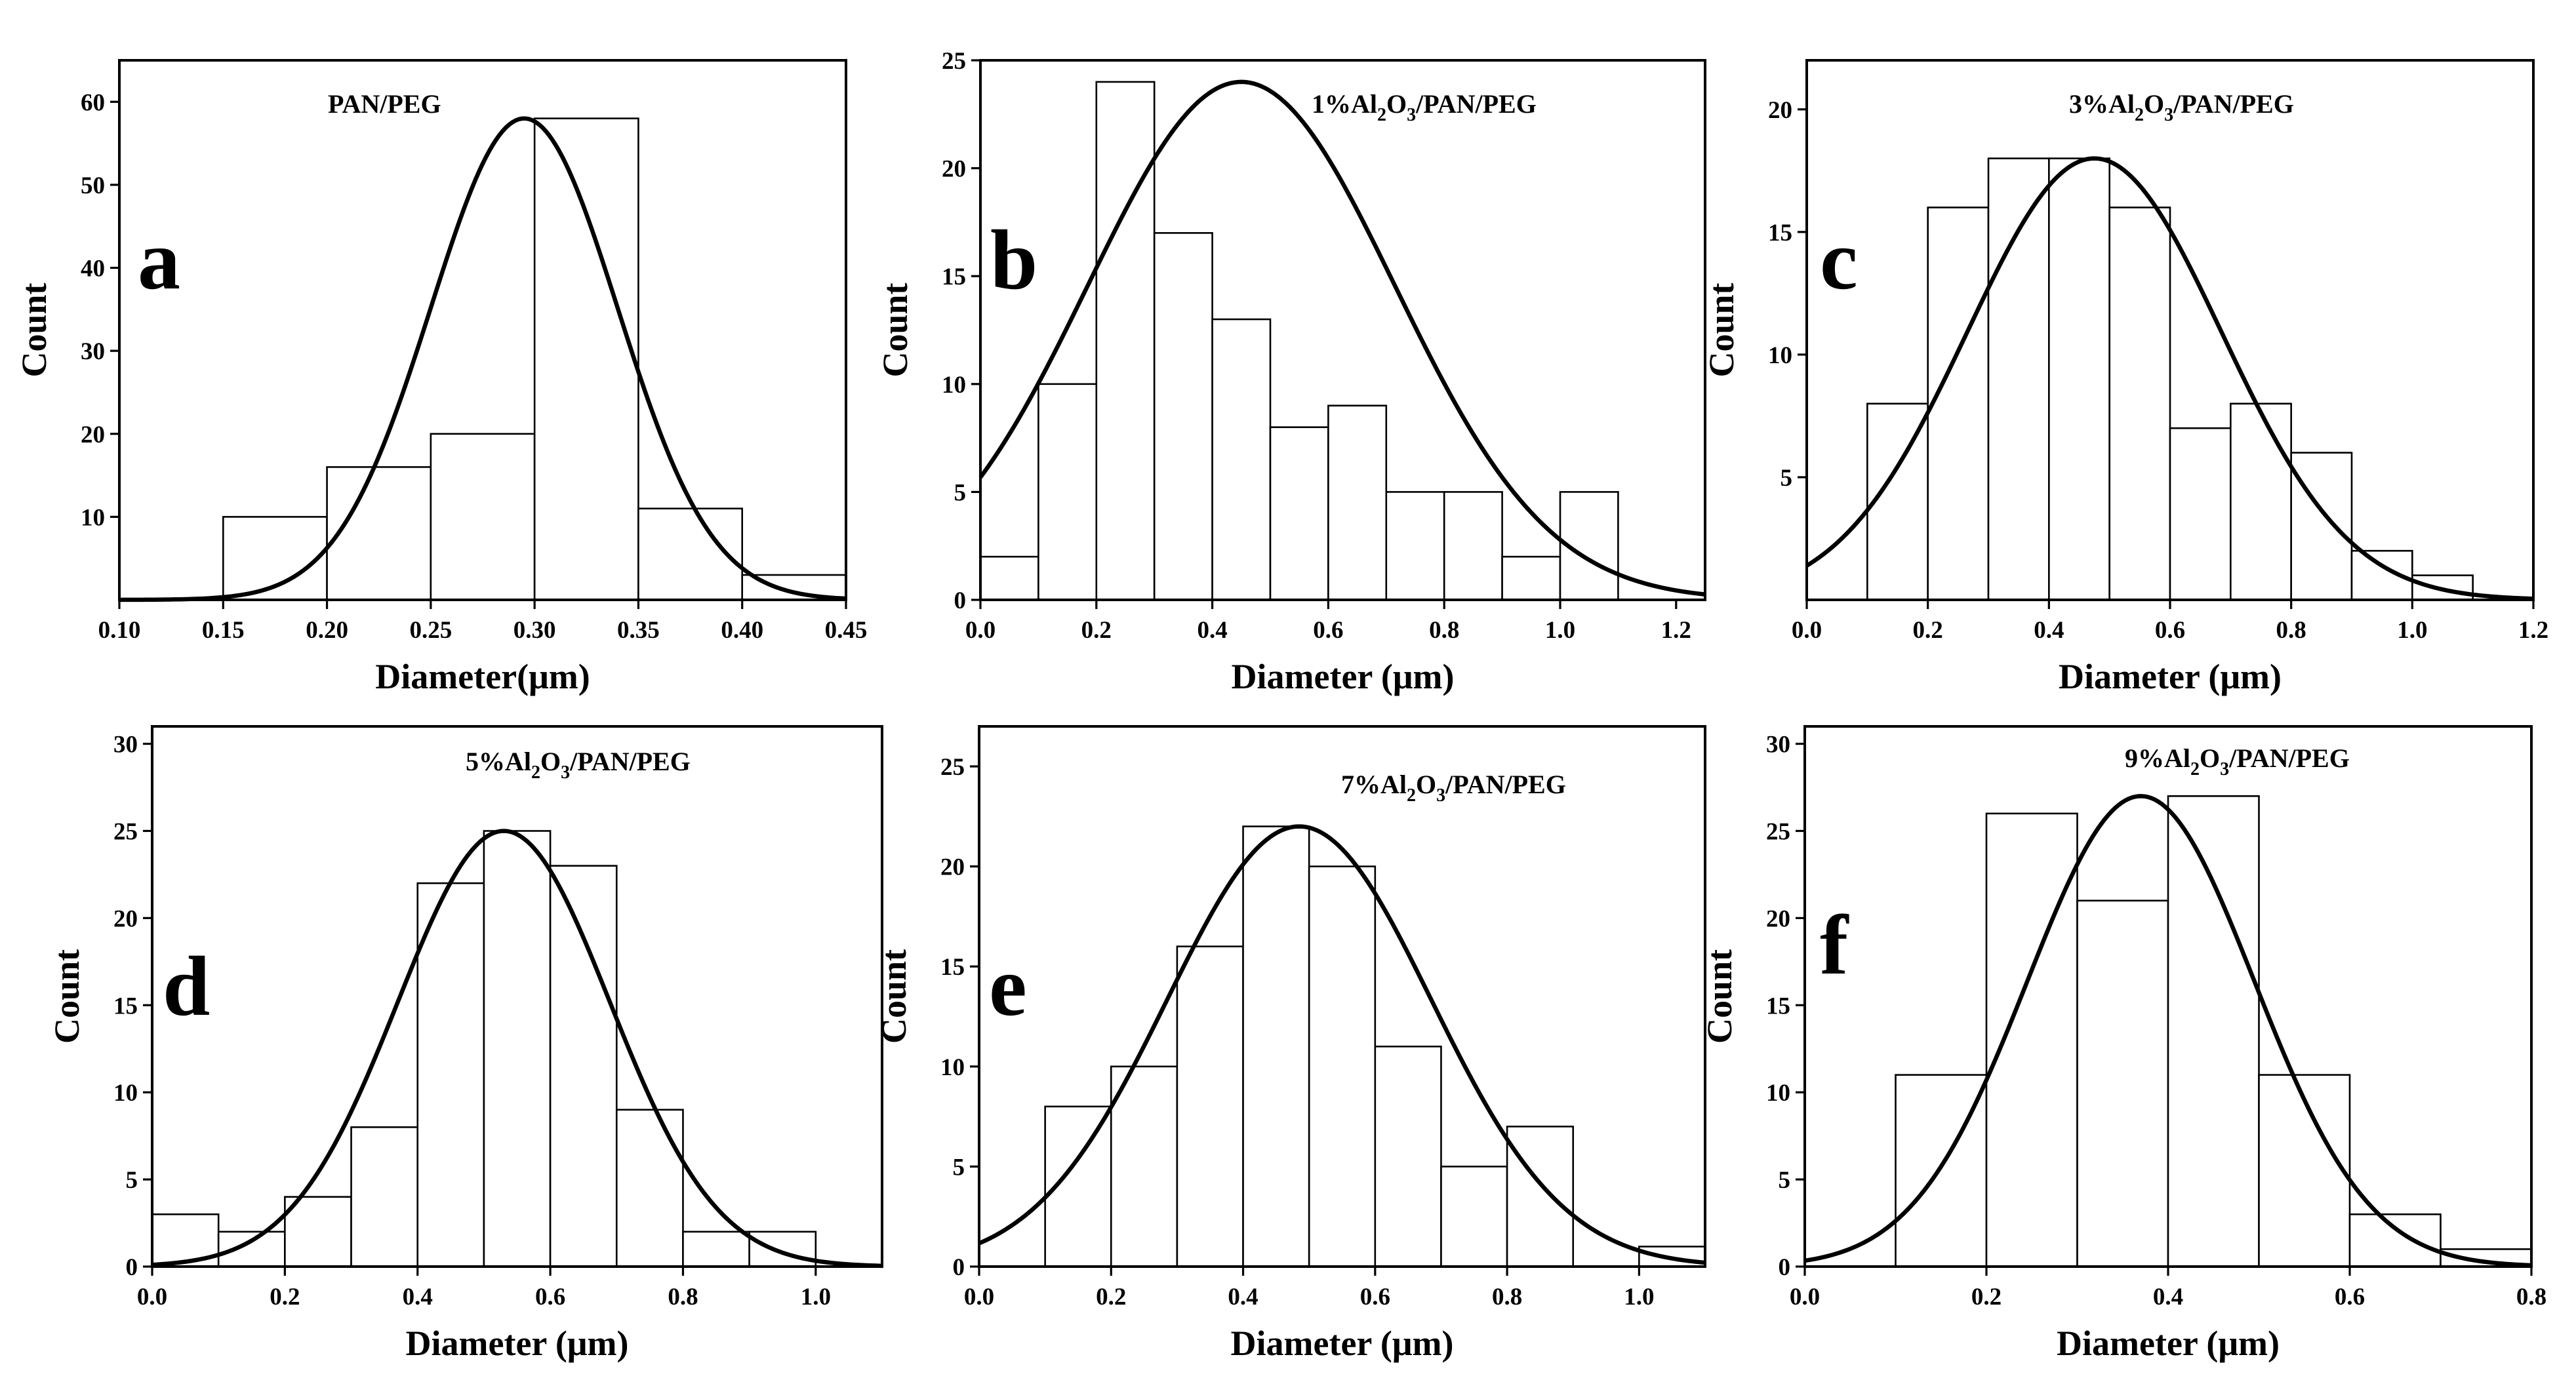  Describe the element at coordinates (93, 185) in the screenshot. I see `y-tick-label: 50` at that location.